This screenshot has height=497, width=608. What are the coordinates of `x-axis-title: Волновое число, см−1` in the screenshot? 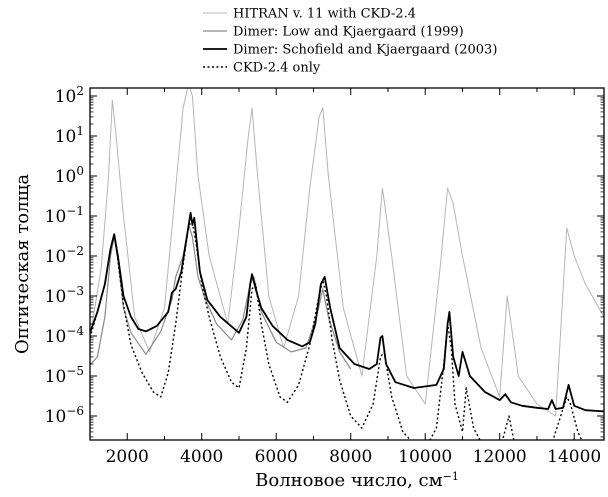 It's located at (357, 481).